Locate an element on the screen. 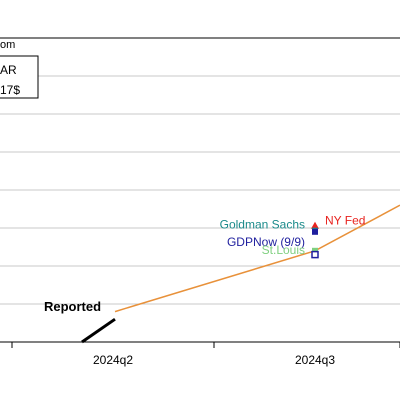  x-tick-label: 2024q2 is located at coordinates (113, 360).